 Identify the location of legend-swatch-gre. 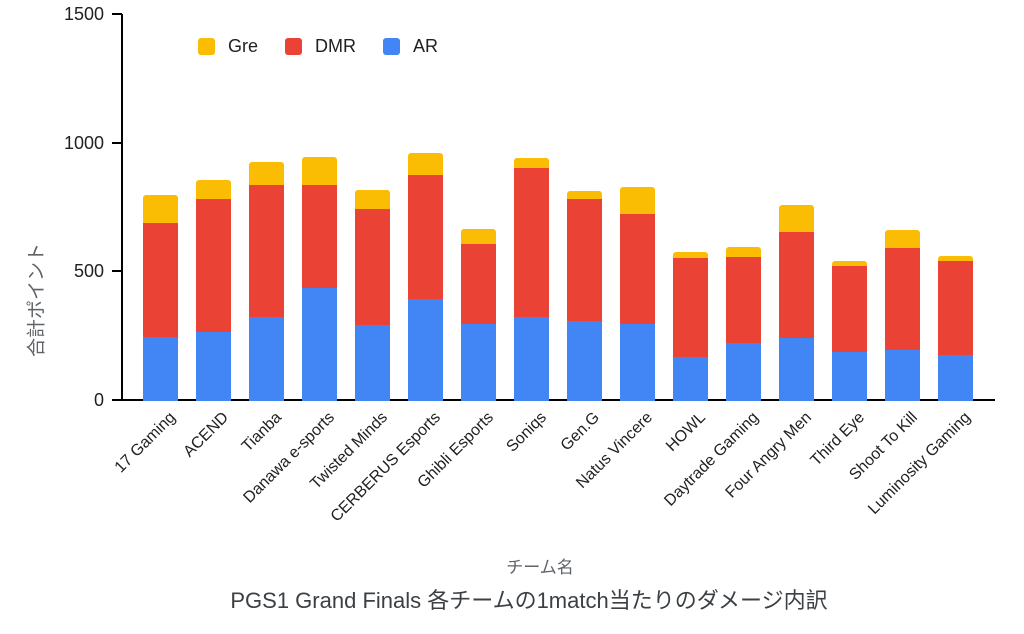
(206, 46).